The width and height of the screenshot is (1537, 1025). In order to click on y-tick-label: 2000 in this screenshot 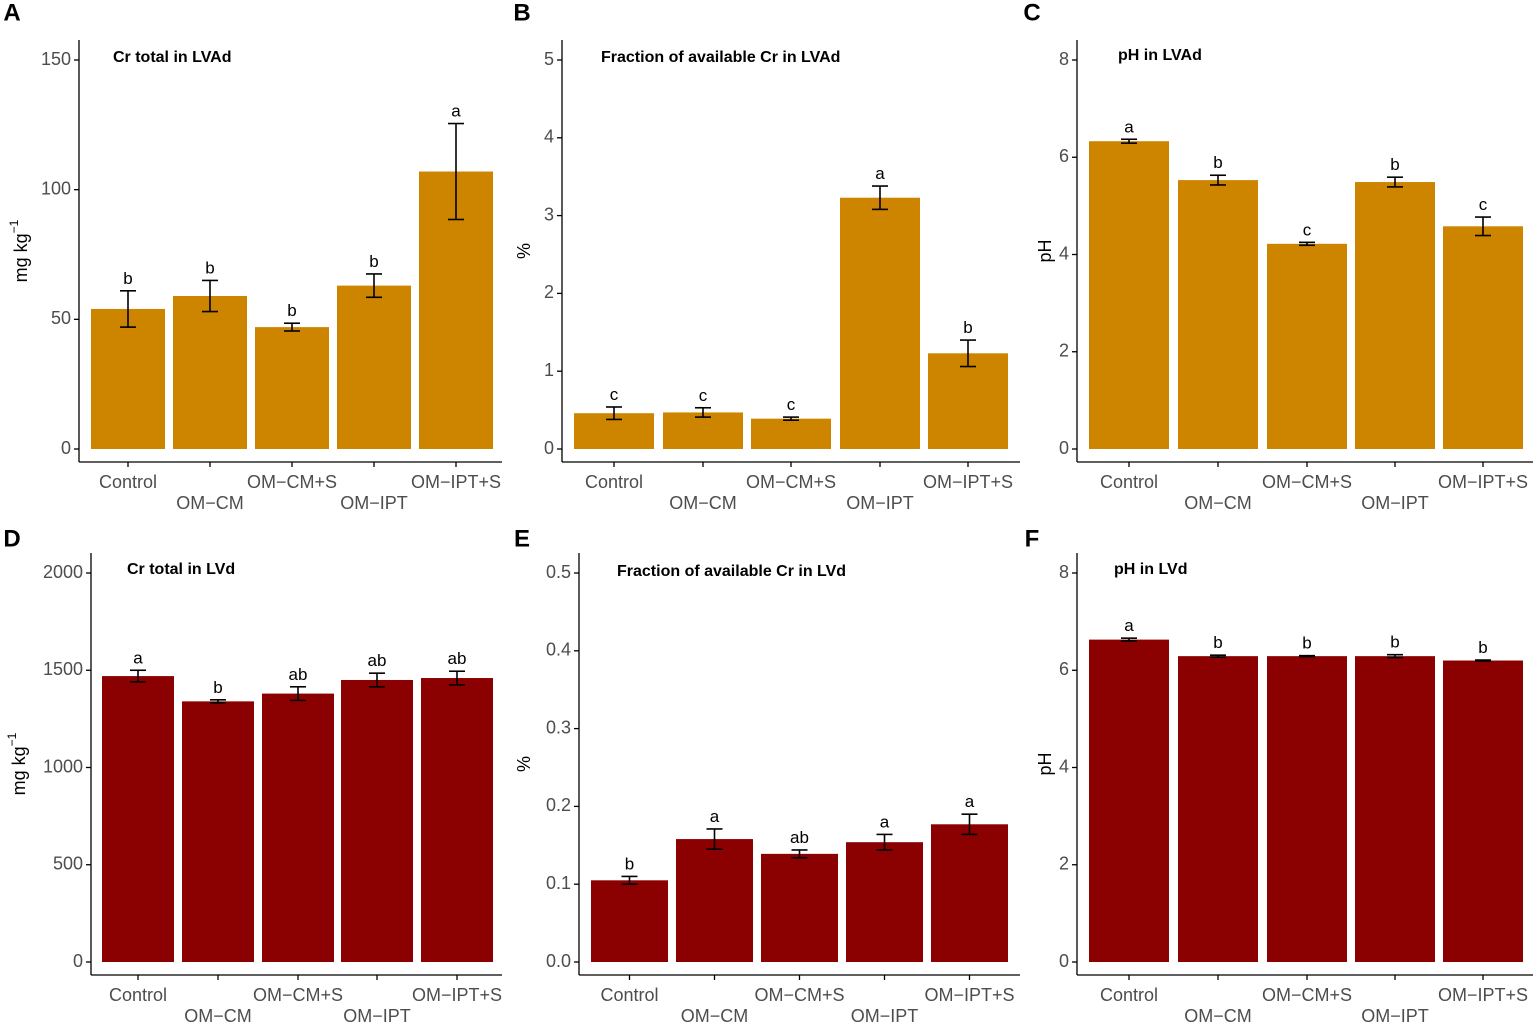, I will do `click(63, 572)`.